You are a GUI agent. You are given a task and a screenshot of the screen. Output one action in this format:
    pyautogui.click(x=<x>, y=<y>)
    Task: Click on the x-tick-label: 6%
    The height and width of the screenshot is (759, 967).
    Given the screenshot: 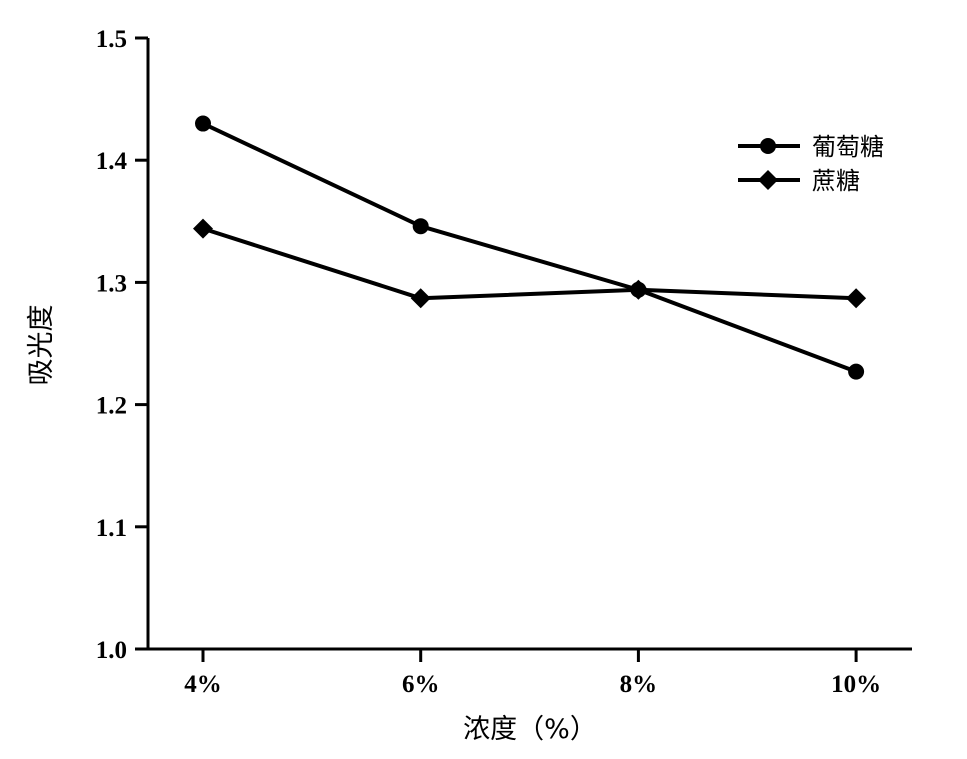 What is the action you would take?
    pyautogui.click(x=421, y=684)
    